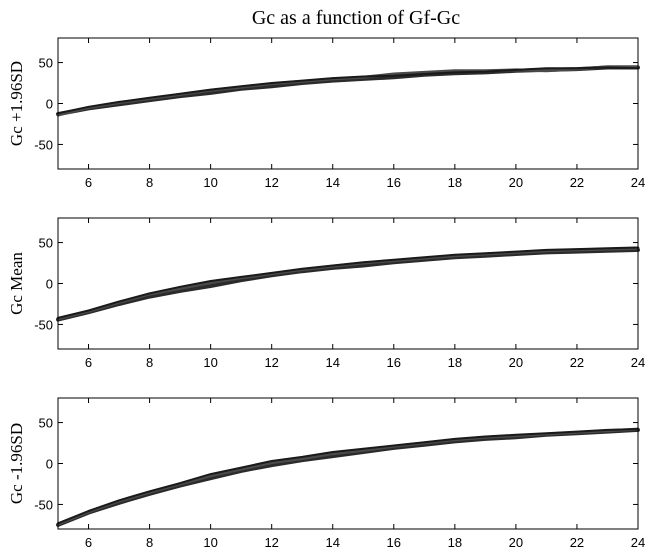 The width and height of the screenshot is (646, 554). What do you see at coordinates (16, 283) in the screenshot?
I see `y-axis-label: Gc Mean` at bounding box center [16, 283].